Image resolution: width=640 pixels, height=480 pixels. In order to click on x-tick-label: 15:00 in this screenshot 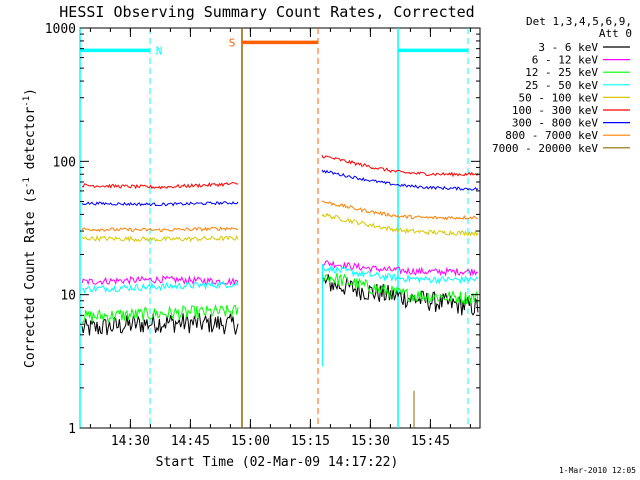, I will do `click(250, 441)`.